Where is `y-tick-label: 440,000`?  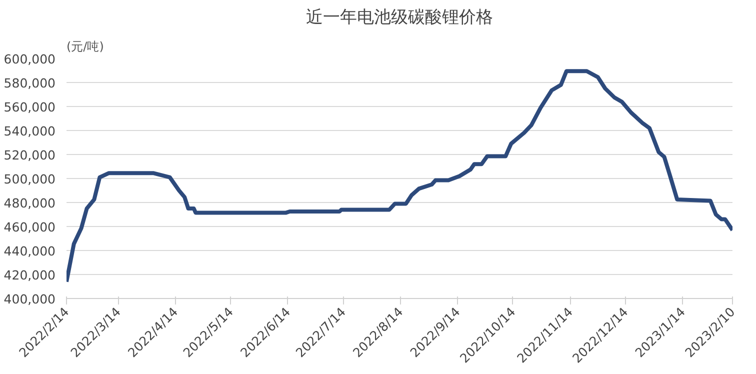
y-tick-label: 440,000 is located at coordinates (30, 251).